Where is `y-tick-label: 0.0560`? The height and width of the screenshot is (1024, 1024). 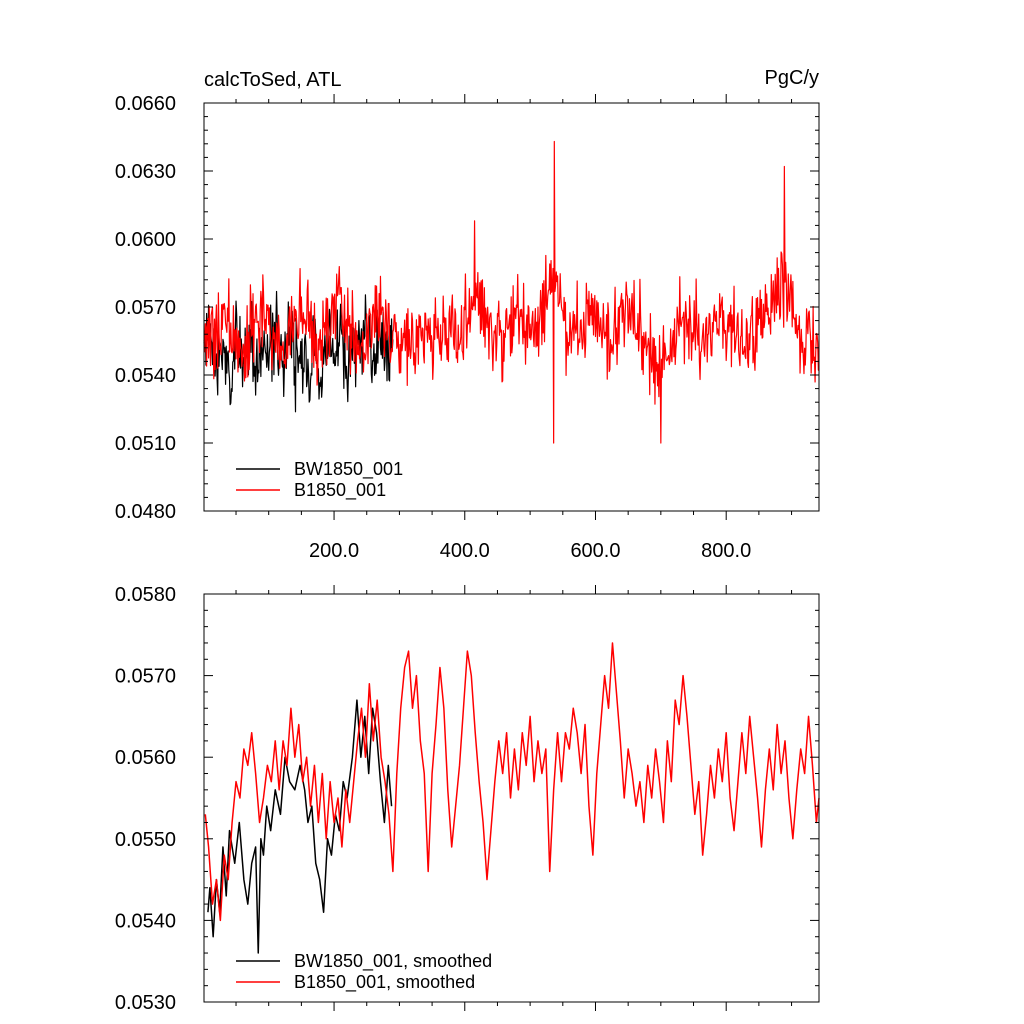
y-tick-label: 0.0560 is located at coordinates (145, 758).